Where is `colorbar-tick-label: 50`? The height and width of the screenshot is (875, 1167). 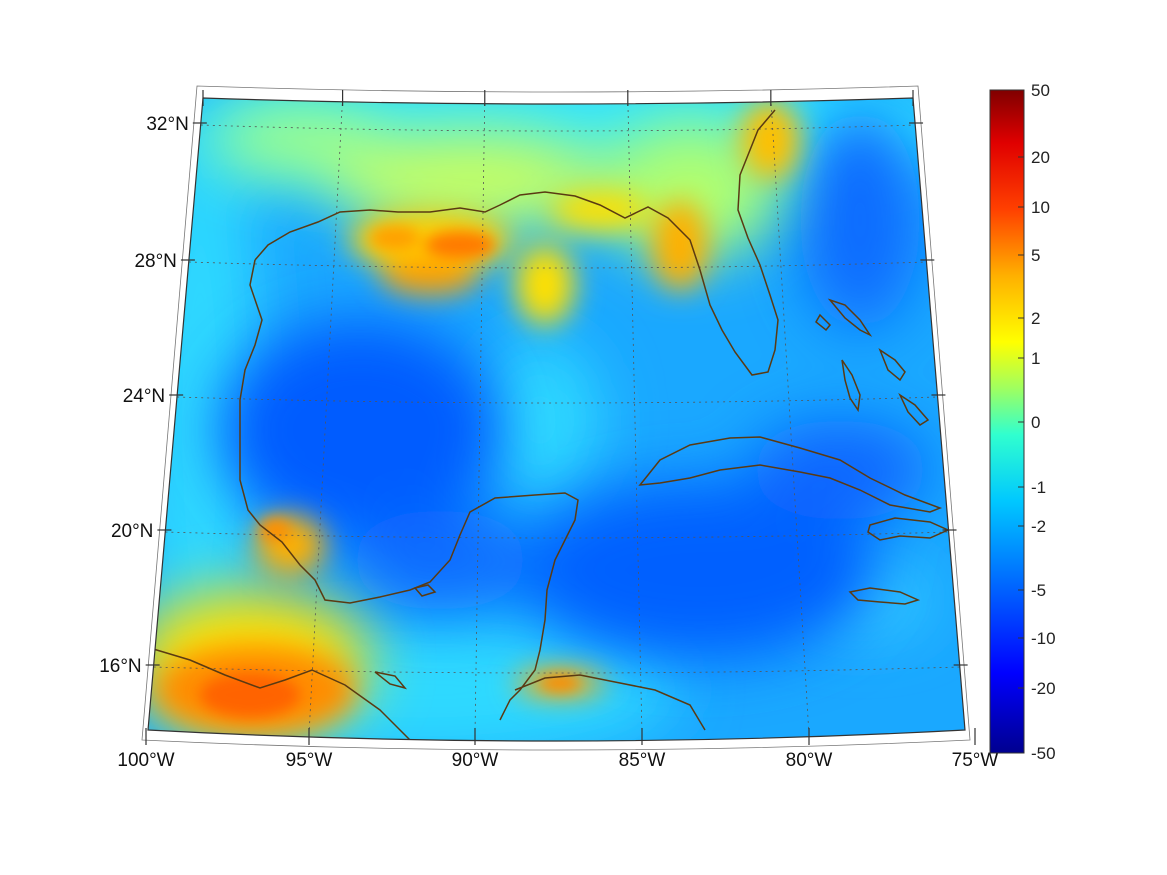 colorbar-tick-label: 50 is located at coordinates (1040, 90).